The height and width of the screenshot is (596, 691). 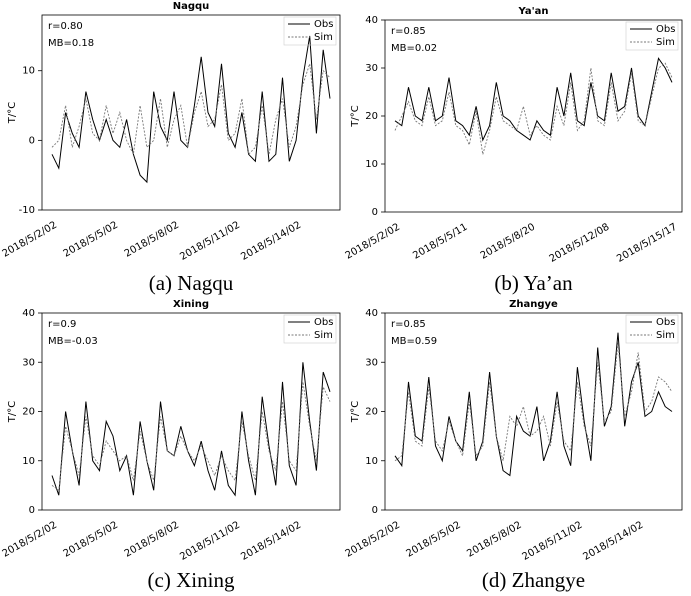 I want to click on annotation: r=0.9, so click(x=62, y=324).